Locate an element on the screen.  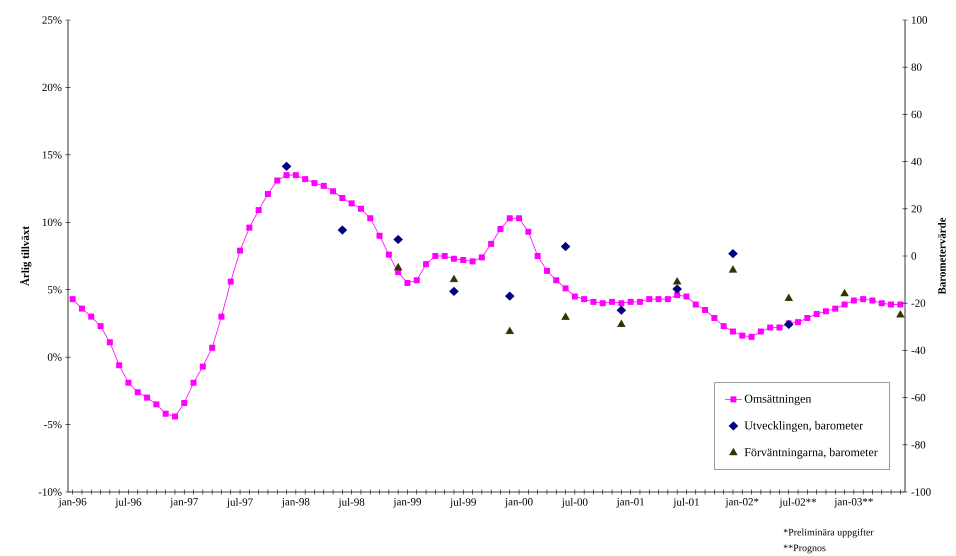
y2-tick-label: -60 is located at coordinates (918, 398).